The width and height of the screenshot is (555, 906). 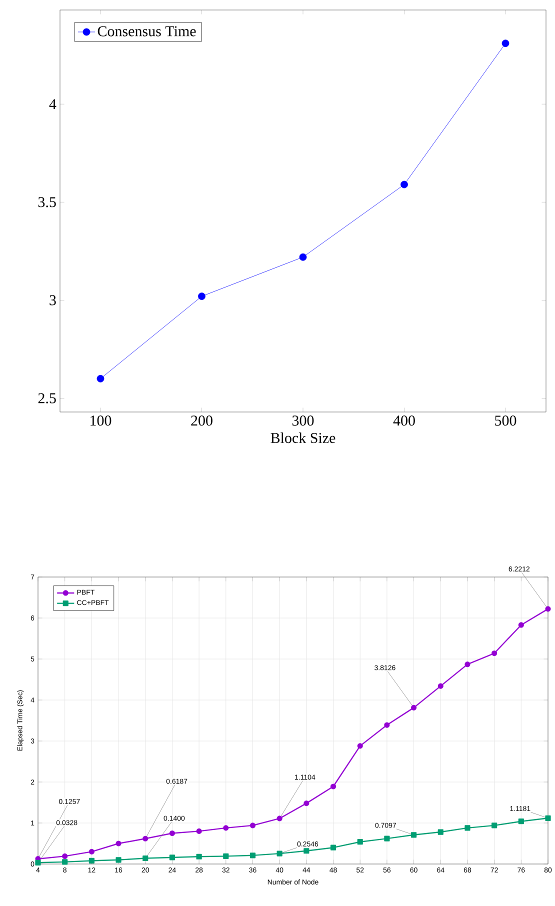 I want to click on x-tick-label: 300, so click(x=303, y=421).